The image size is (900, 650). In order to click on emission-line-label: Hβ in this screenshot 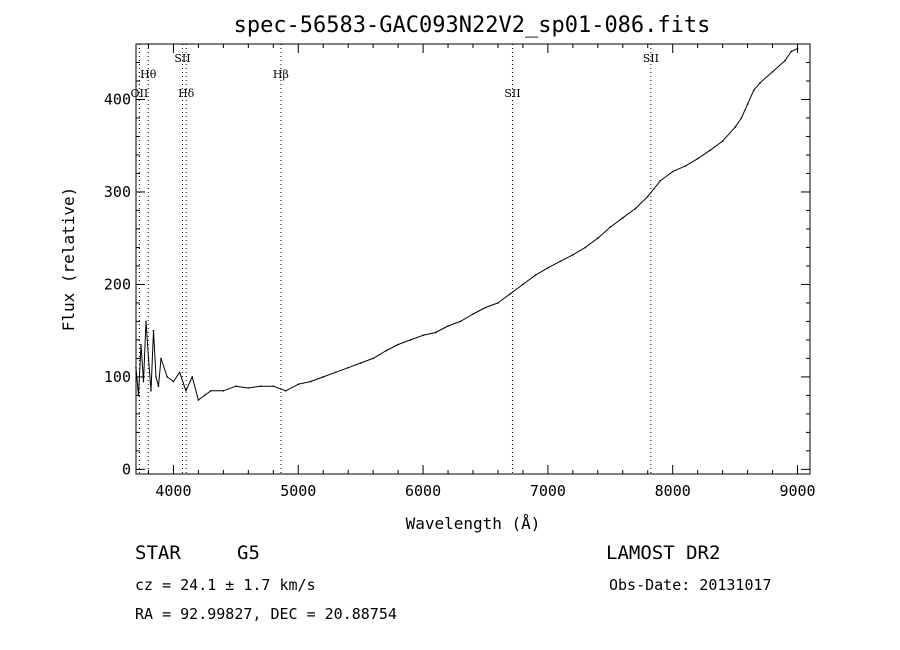, I will do `click(281, 74)`.